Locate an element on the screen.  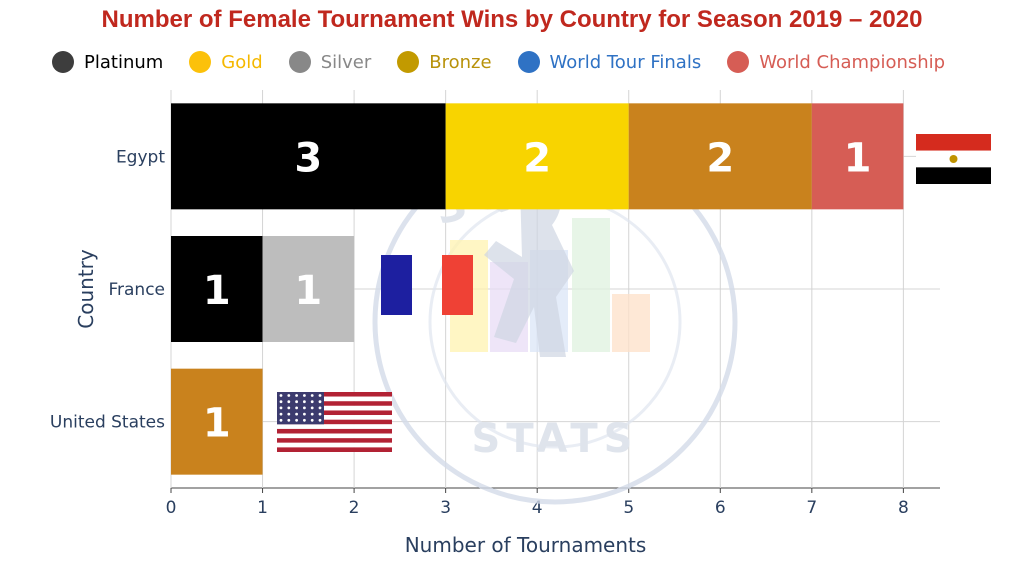
x-tick-label: 5 is located at coordinates (628, 508).